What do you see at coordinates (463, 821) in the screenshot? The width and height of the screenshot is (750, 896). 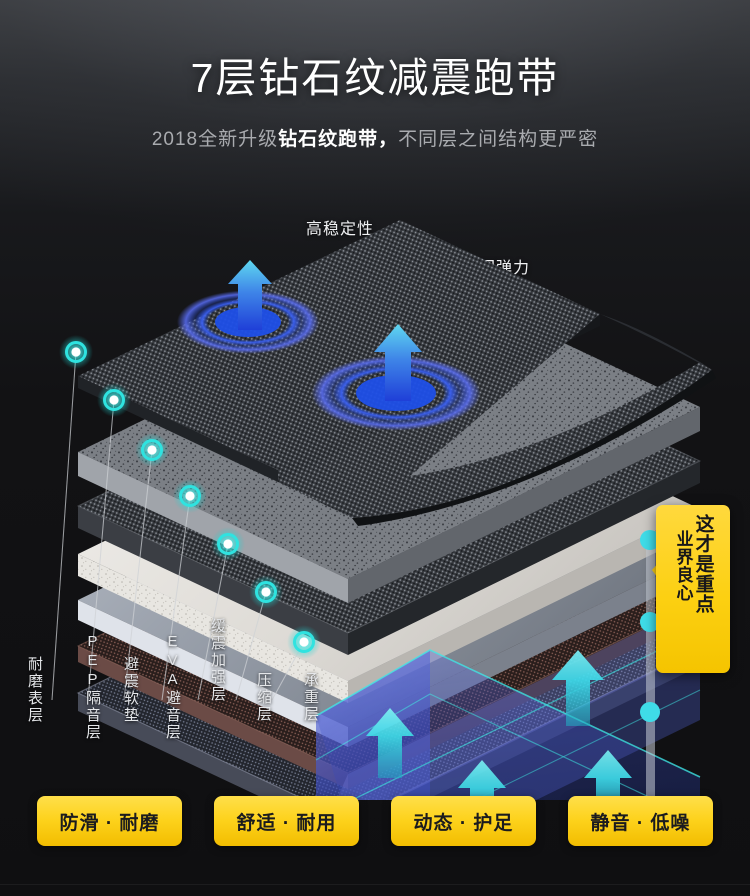 I see `feature-pill-3: 动态 · 护足` at bounding box center [463, 821].